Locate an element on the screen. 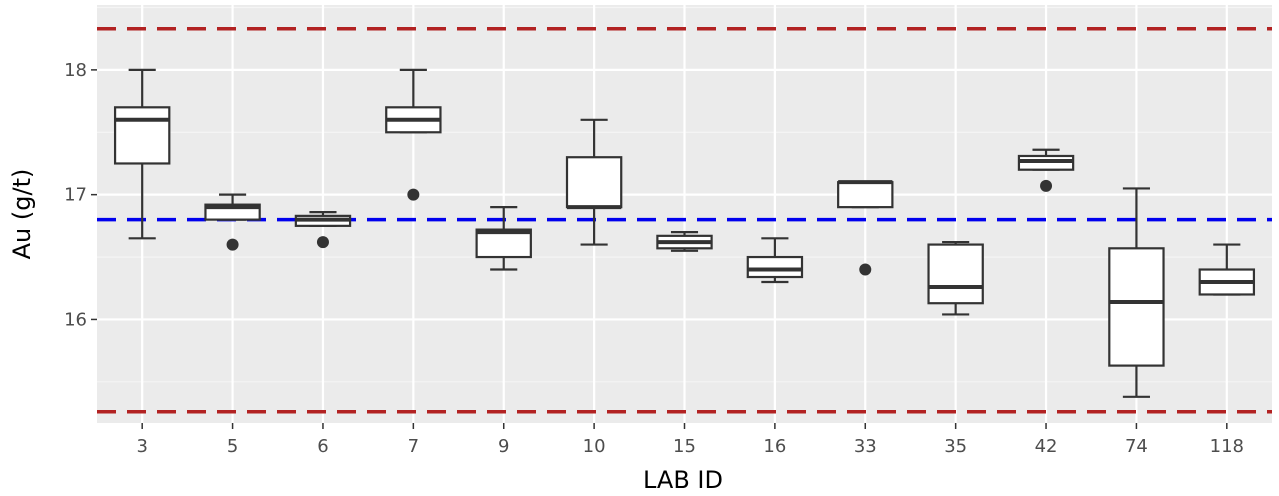 The image size is (1279, 496). x-axis-title: LAB ID is located at coordinates (683, 480).